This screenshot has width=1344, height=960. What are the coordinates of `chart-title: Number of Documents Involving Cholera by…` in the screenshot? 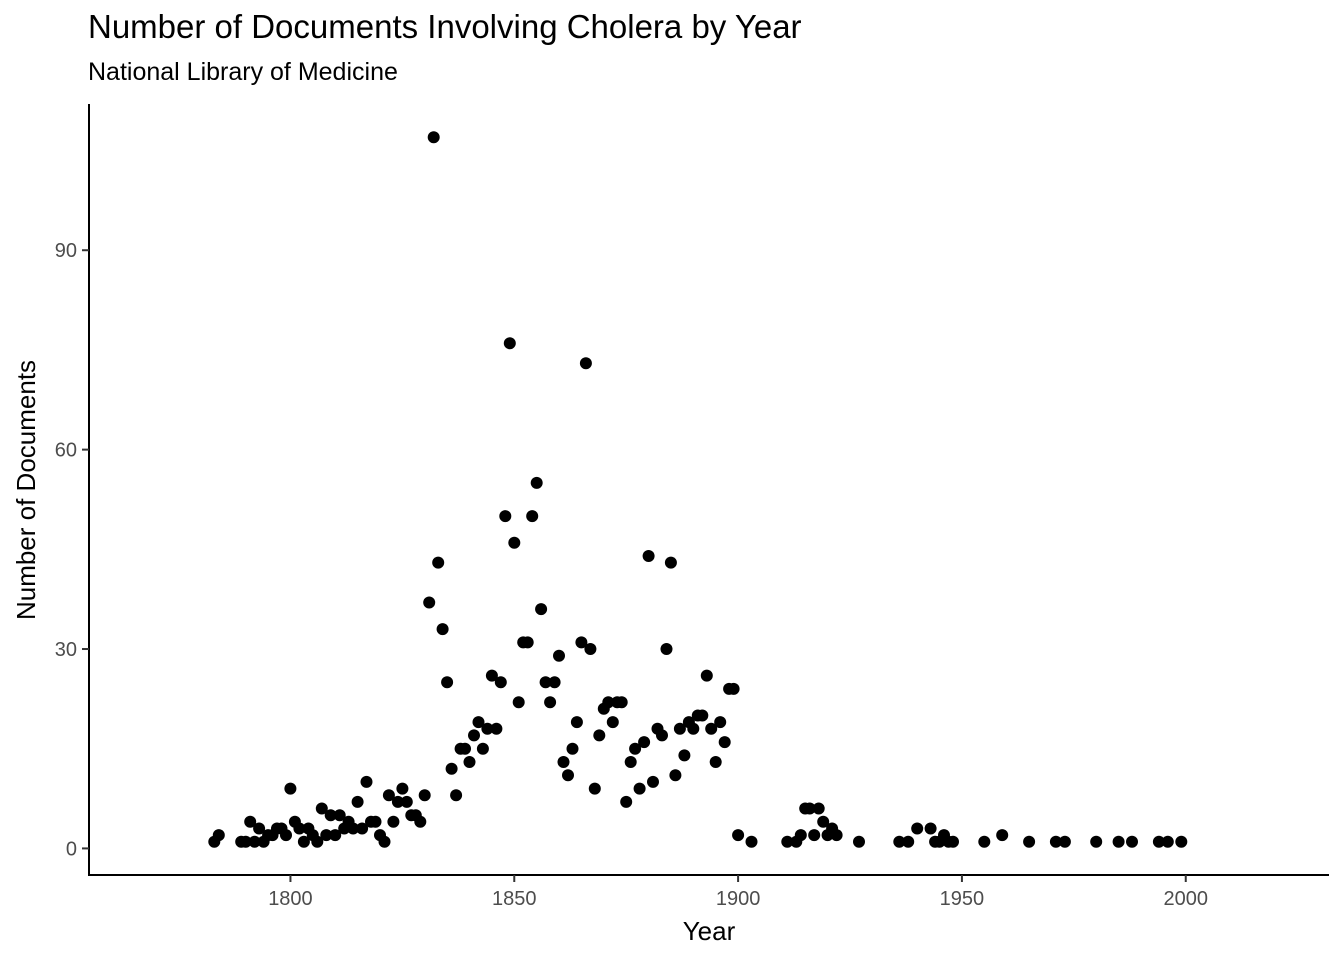 It's located at (445, 26).